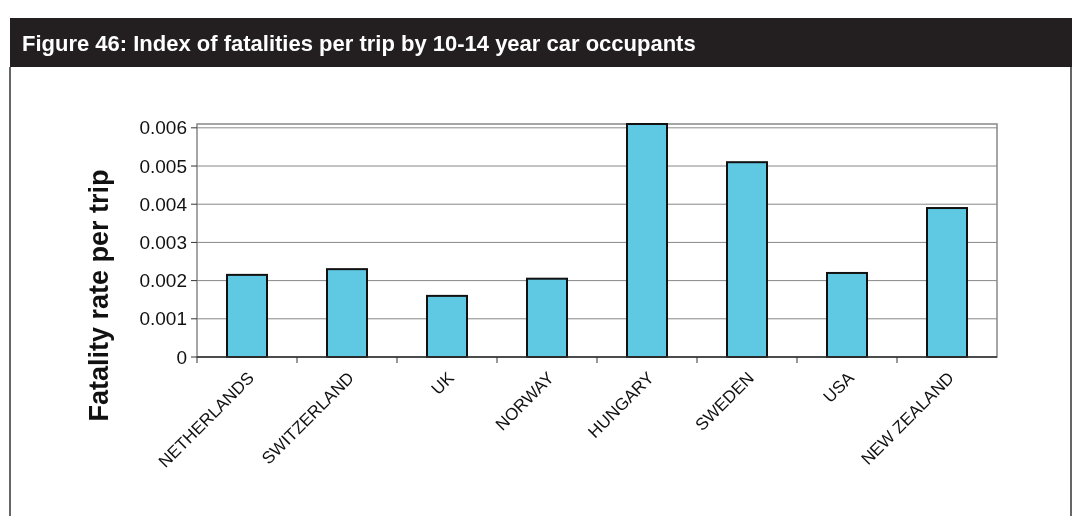  What do you see at coordinates (163, 243) in the screenshot?
I see `y-tick-label: 0.003` at bounding box center [163, 243].